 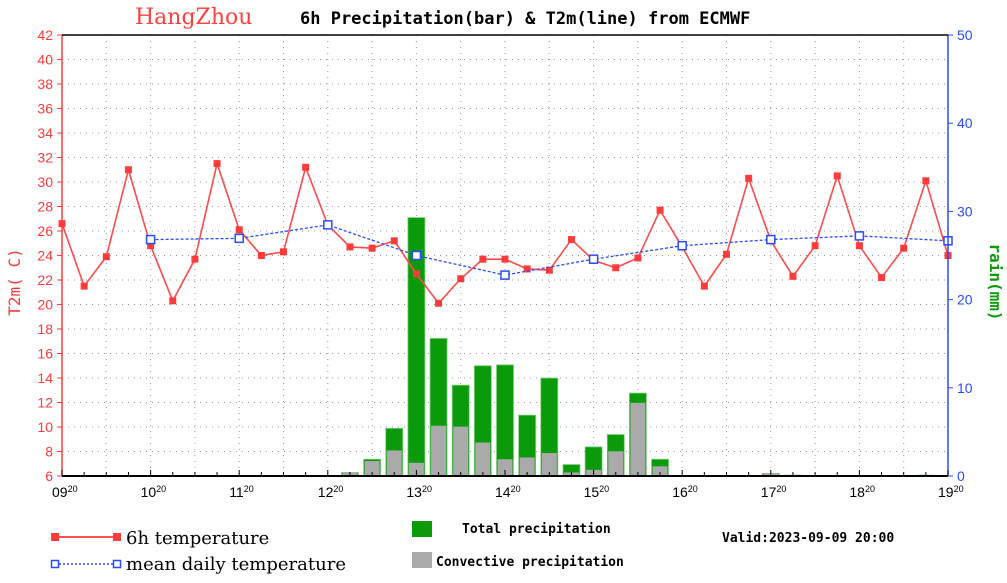 What do you see at coordinates (331, 492) in the screenshot?
I see `x-tick-label: 1220` at bounding box center [331, 492].